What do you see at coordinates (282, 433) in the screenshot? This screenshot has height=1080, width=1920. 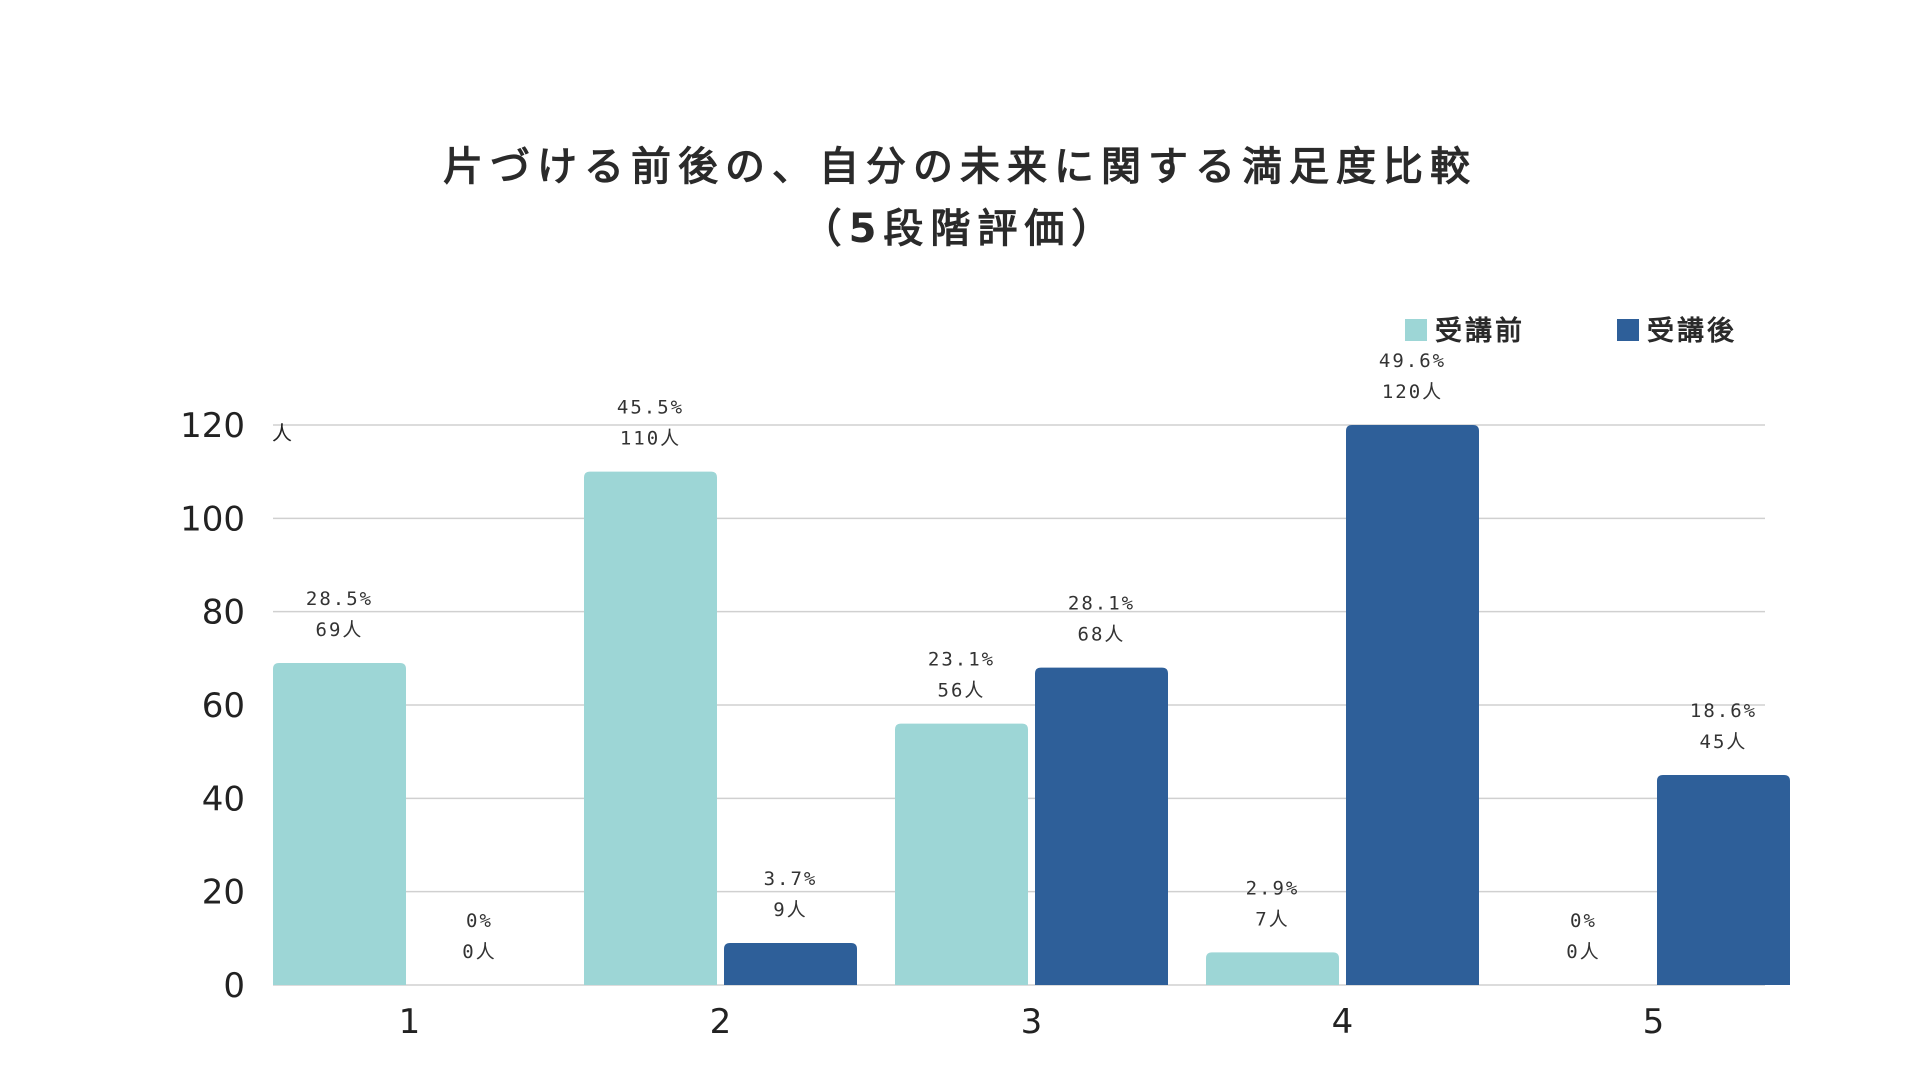 I see `y-axis-unit: 人` at bounding box center [282, 433].